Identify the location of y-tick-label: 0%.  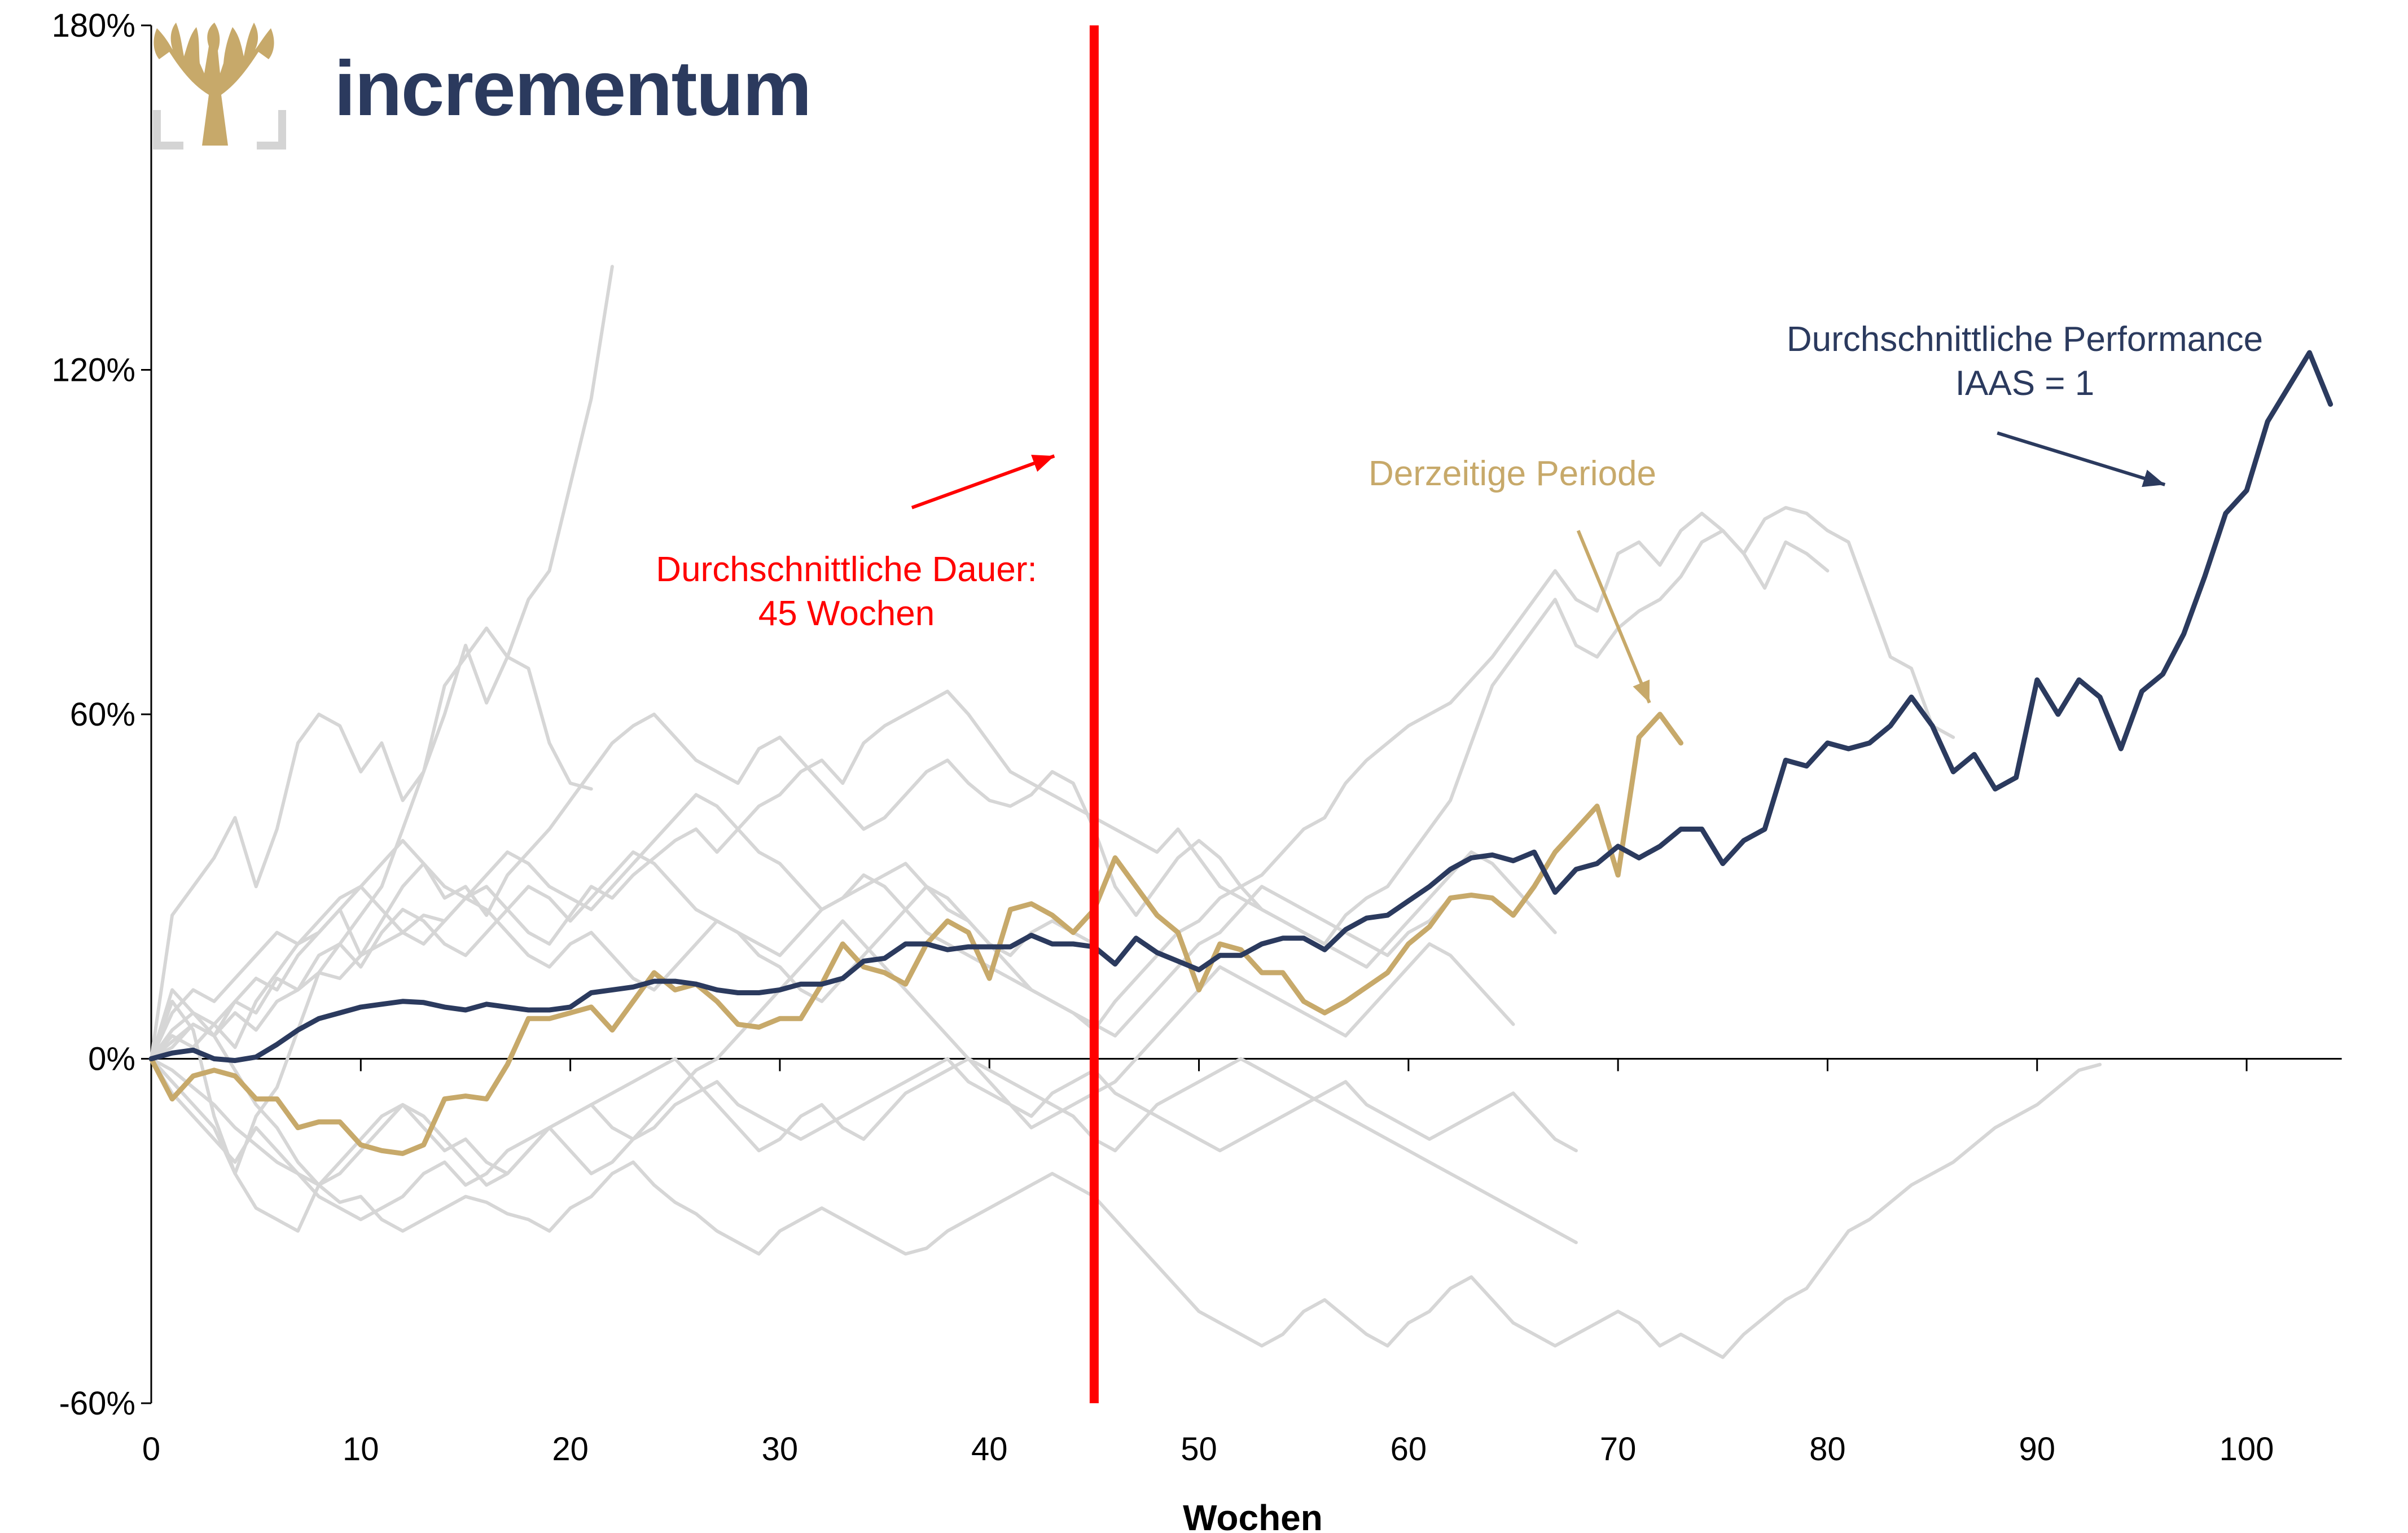
(112, 1059).